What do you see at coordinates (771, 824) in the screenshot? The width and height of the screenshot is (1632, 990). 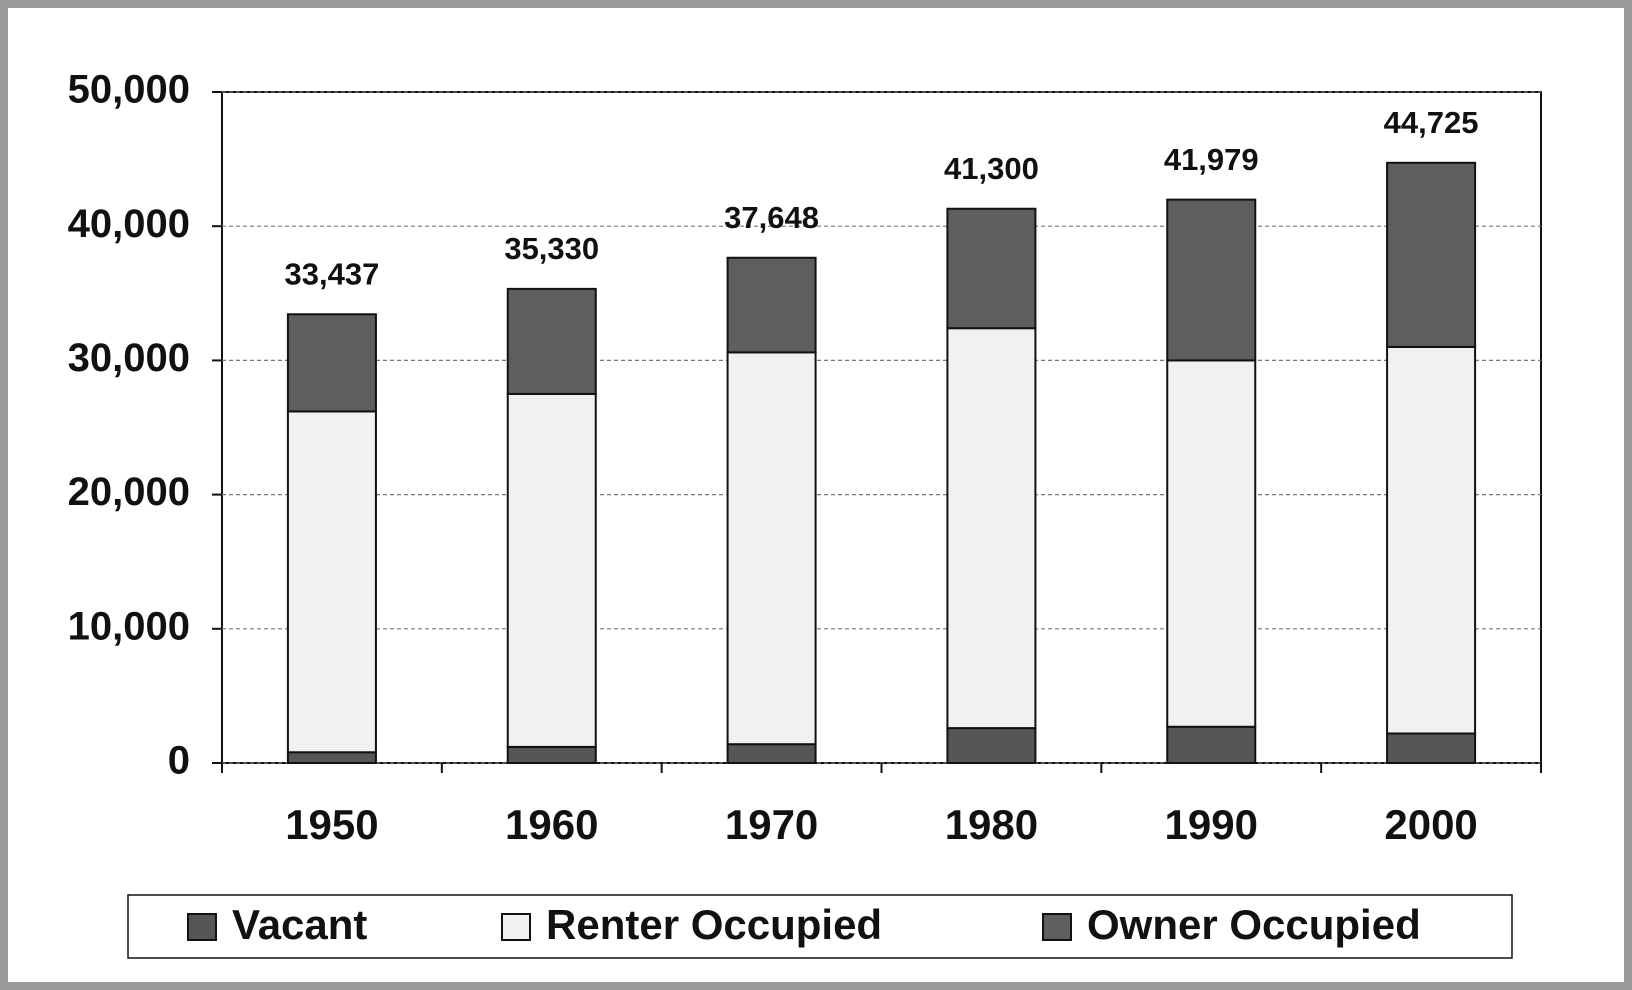 I see `x-tick-label: 1970` at bounding box center [771, 824].